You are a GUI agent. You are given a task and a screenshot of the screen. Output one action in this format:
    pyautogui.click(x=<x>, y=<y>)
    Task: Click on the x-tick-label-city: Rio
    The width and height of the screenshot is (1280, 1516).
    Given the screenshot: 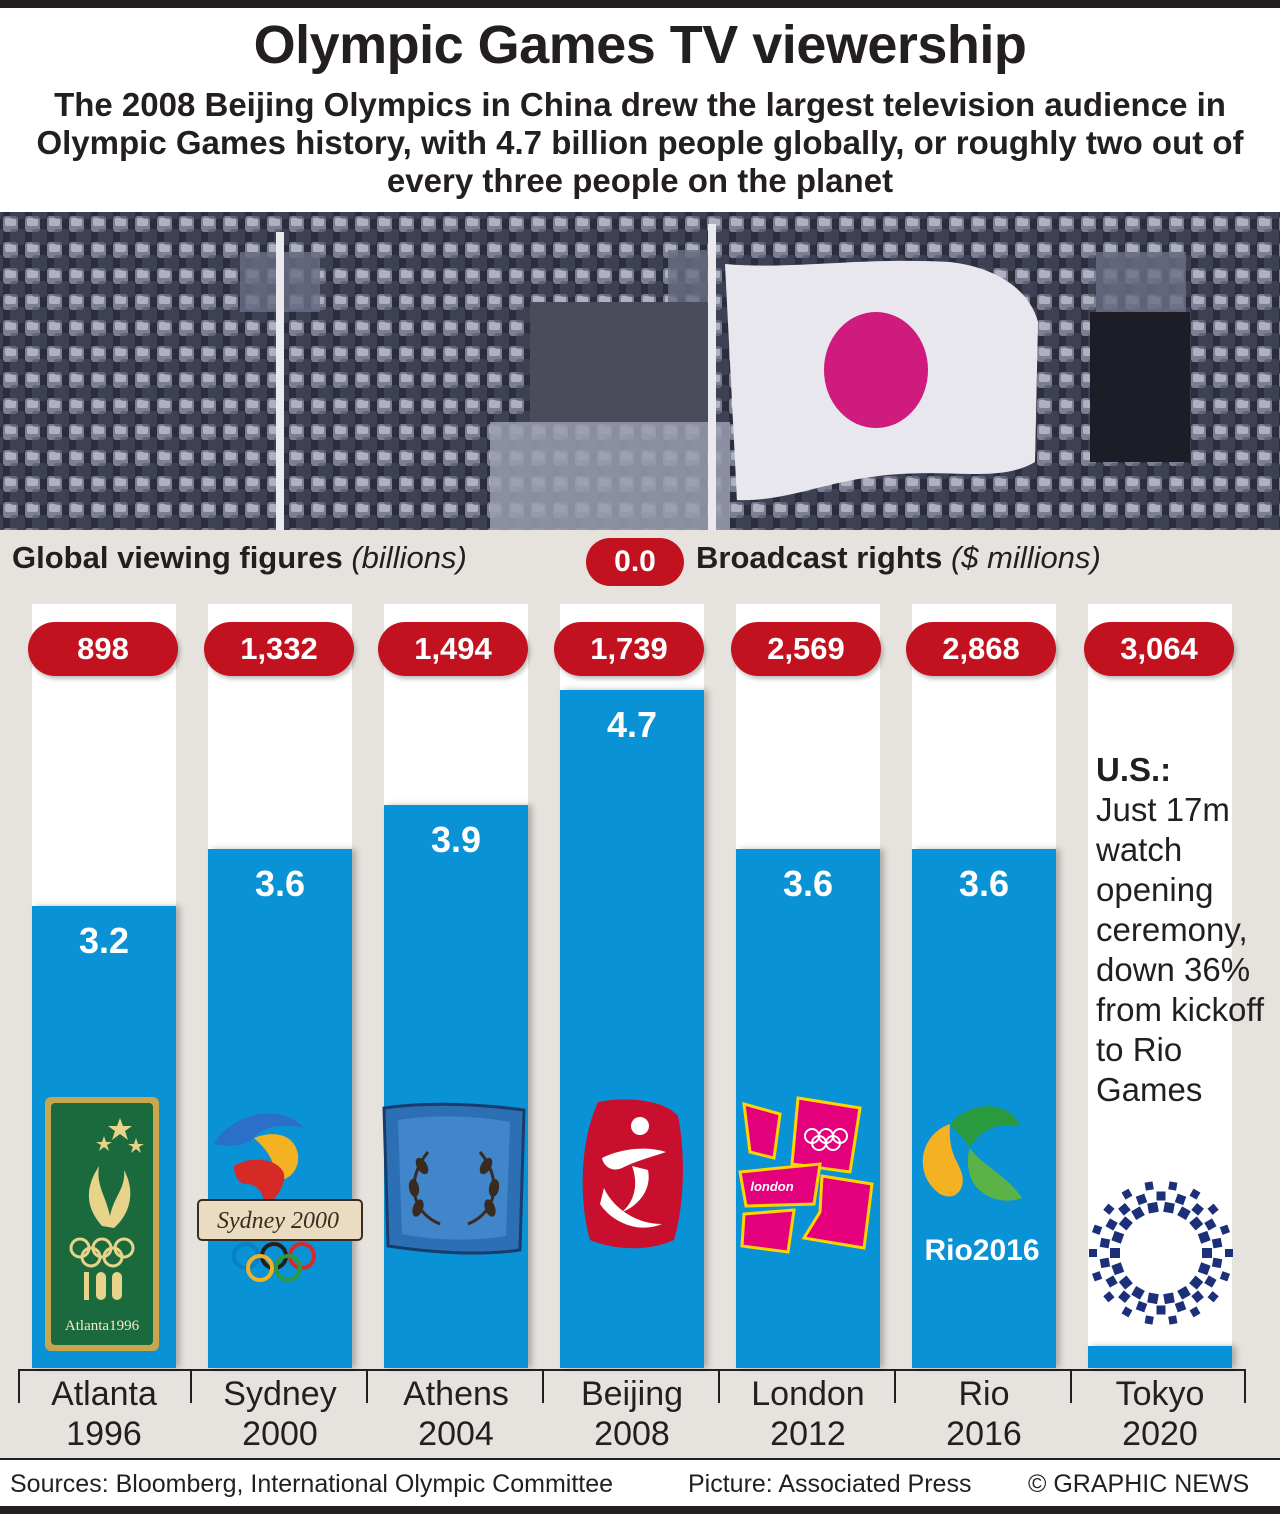 What is the action you would take?
    pyautogui.click(x=984, y=1394)
    